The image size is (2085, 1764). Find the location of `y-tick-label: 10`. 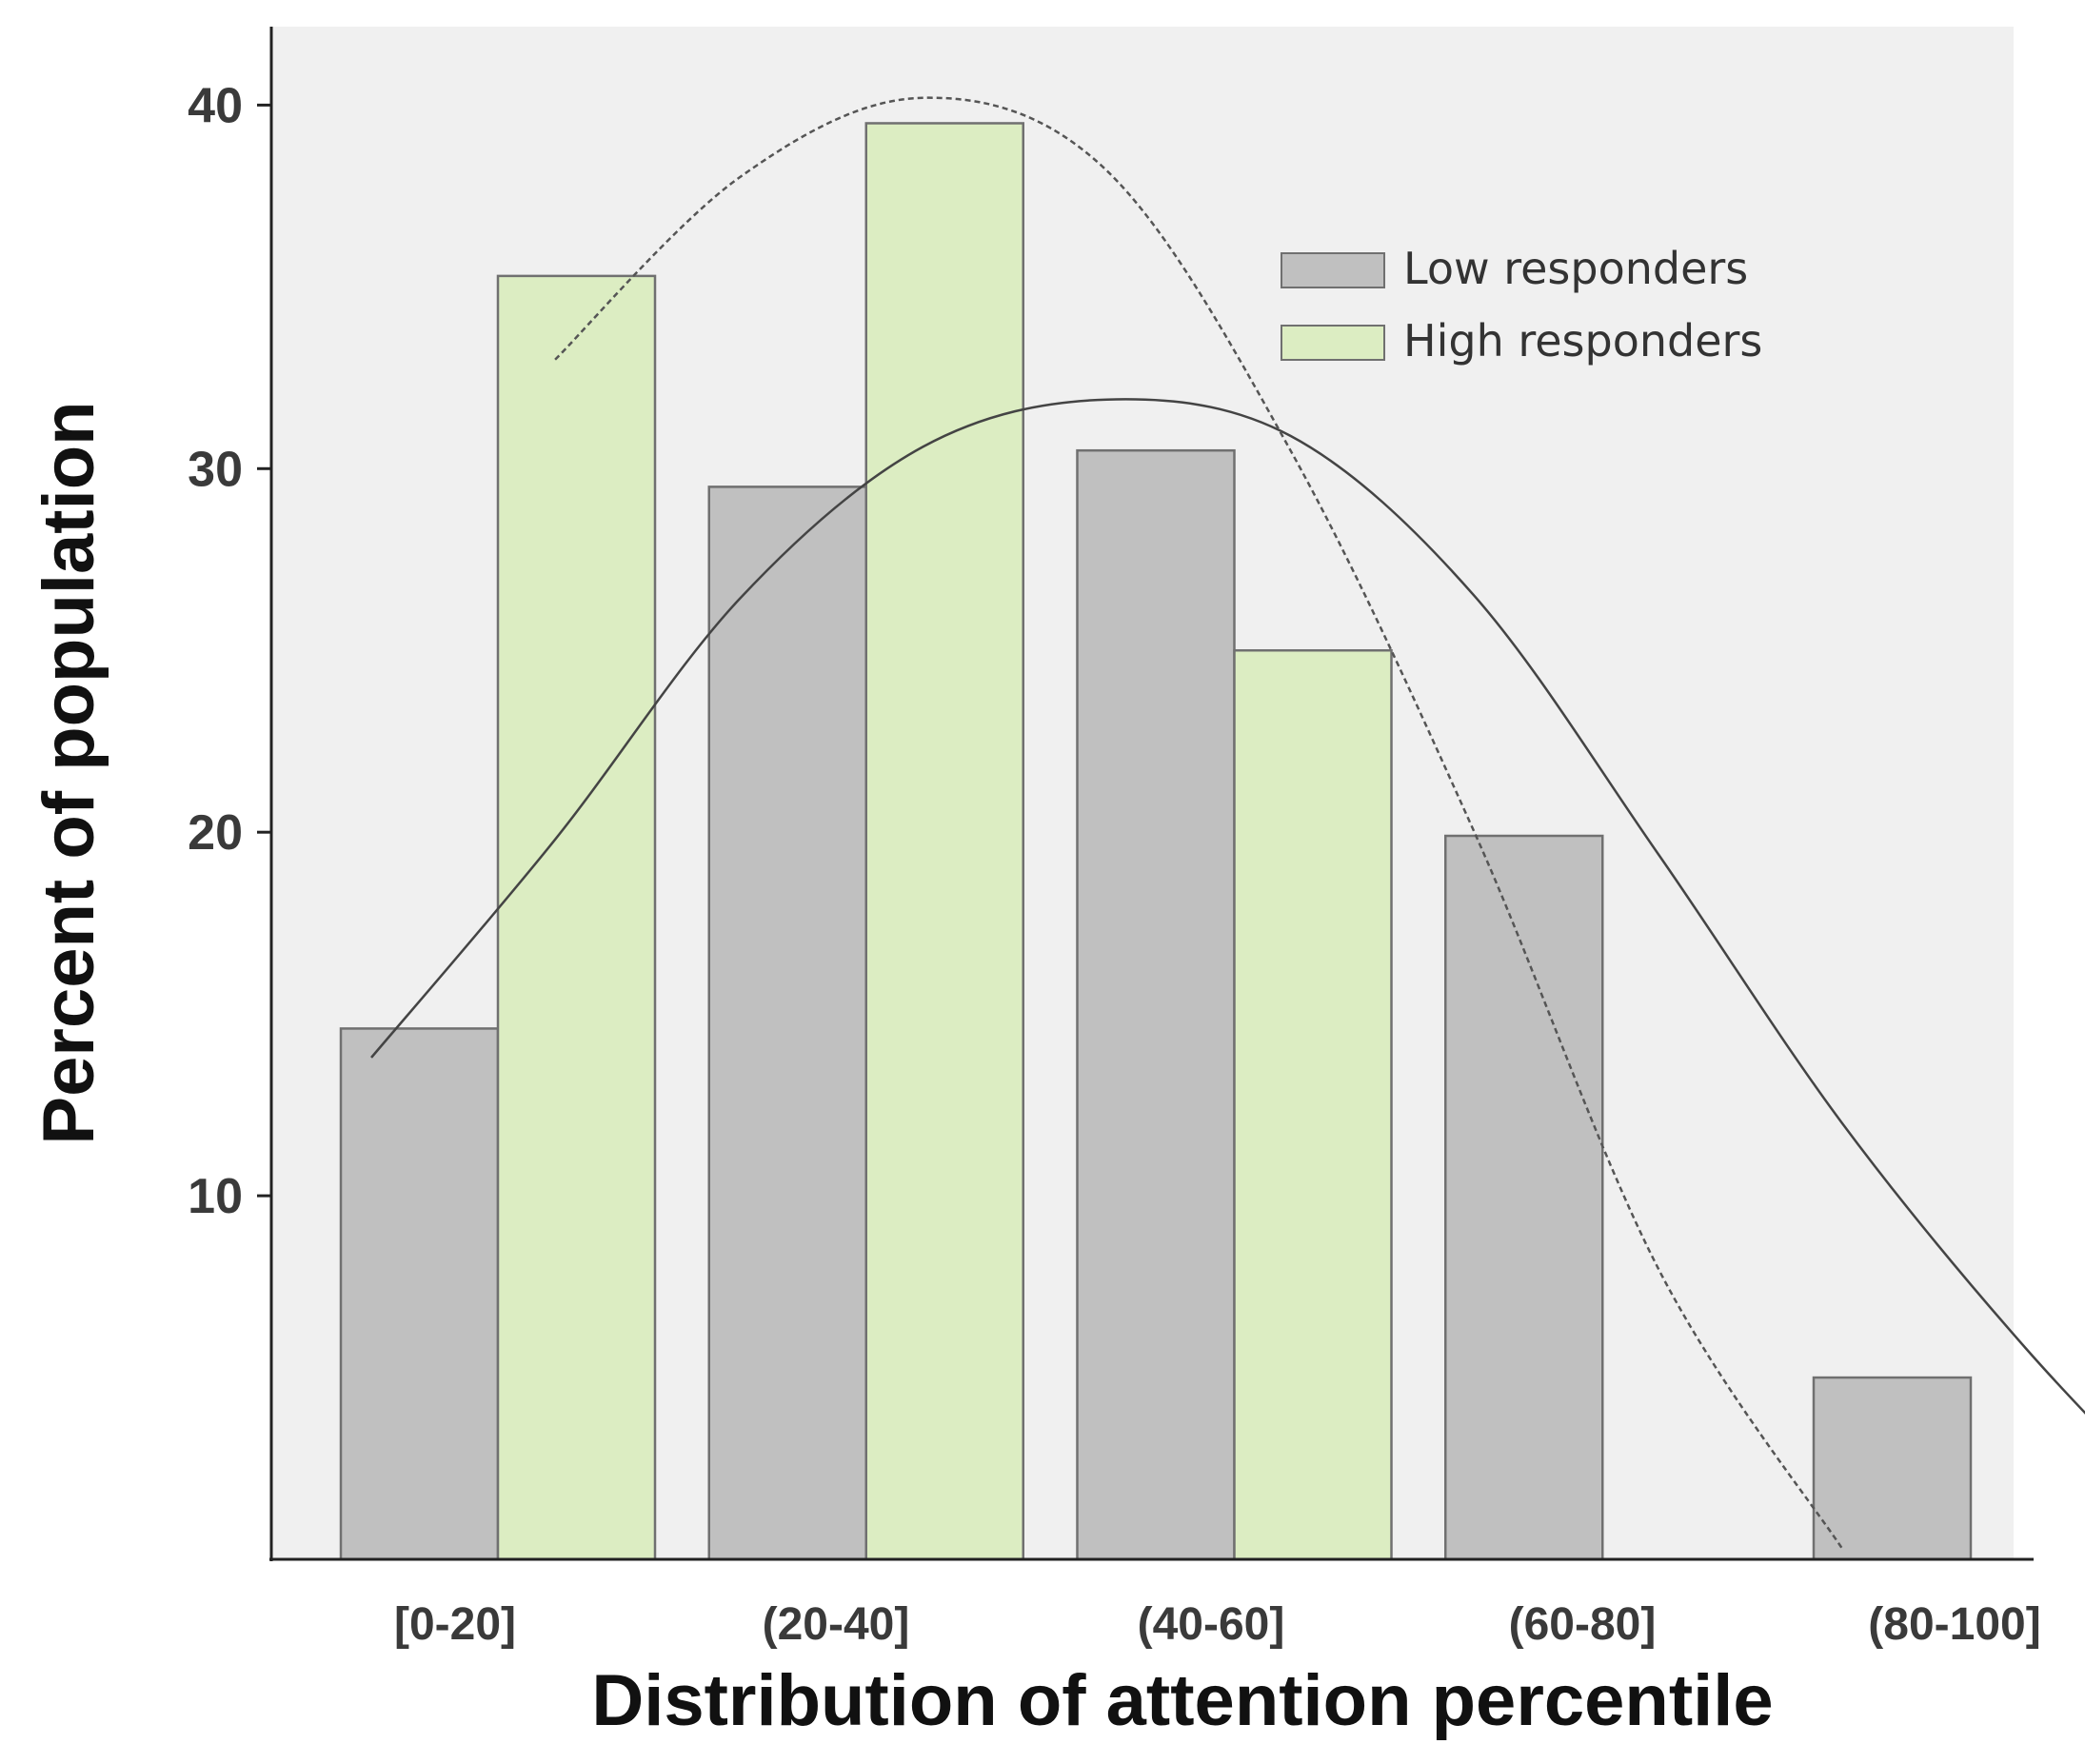

y-tick-label: 10 is located at coordinates (215, 1197).